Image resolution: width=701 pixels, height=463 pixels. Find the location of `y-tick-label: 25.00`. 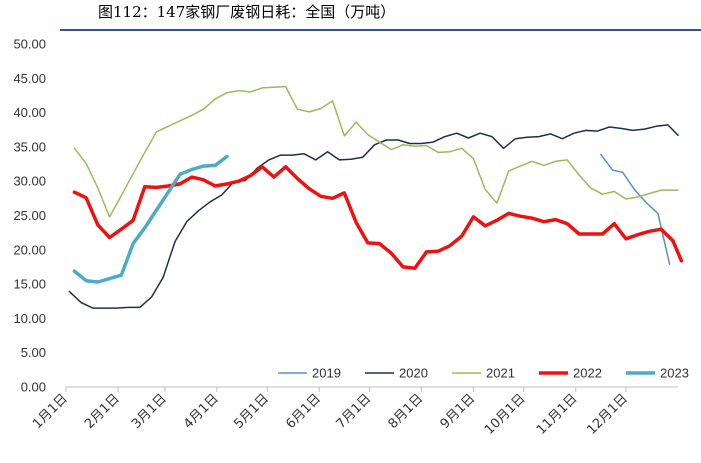

y-tick-label: 25.00 is located at coordinates (29, 215).